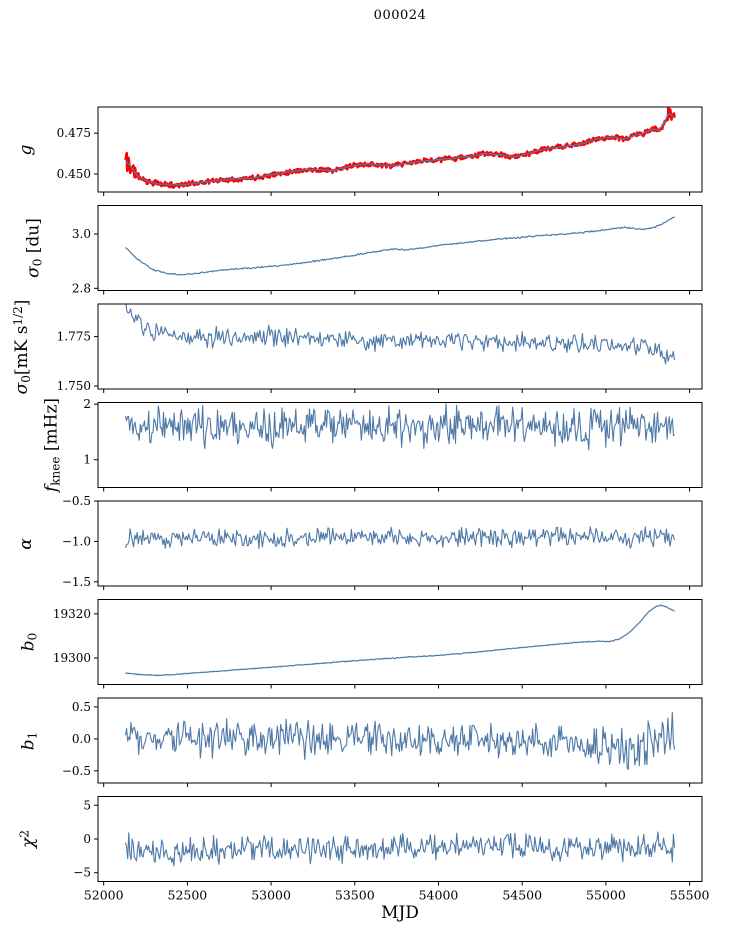 Image resolution: width=729 pixels, height=944 pixels. I want to click on panel-fknee: 12, so click(393, 444).